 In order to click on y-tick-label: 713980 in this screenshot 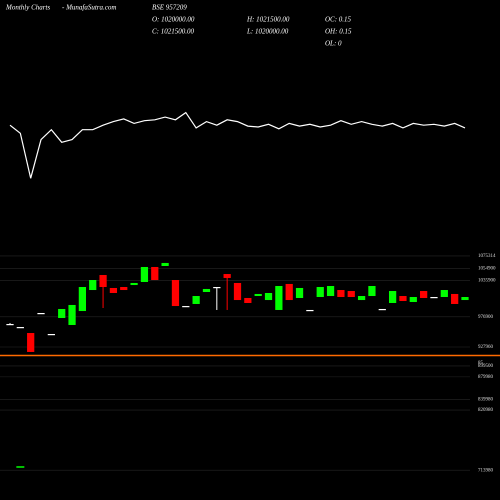, I will do `click(486, 470)`.